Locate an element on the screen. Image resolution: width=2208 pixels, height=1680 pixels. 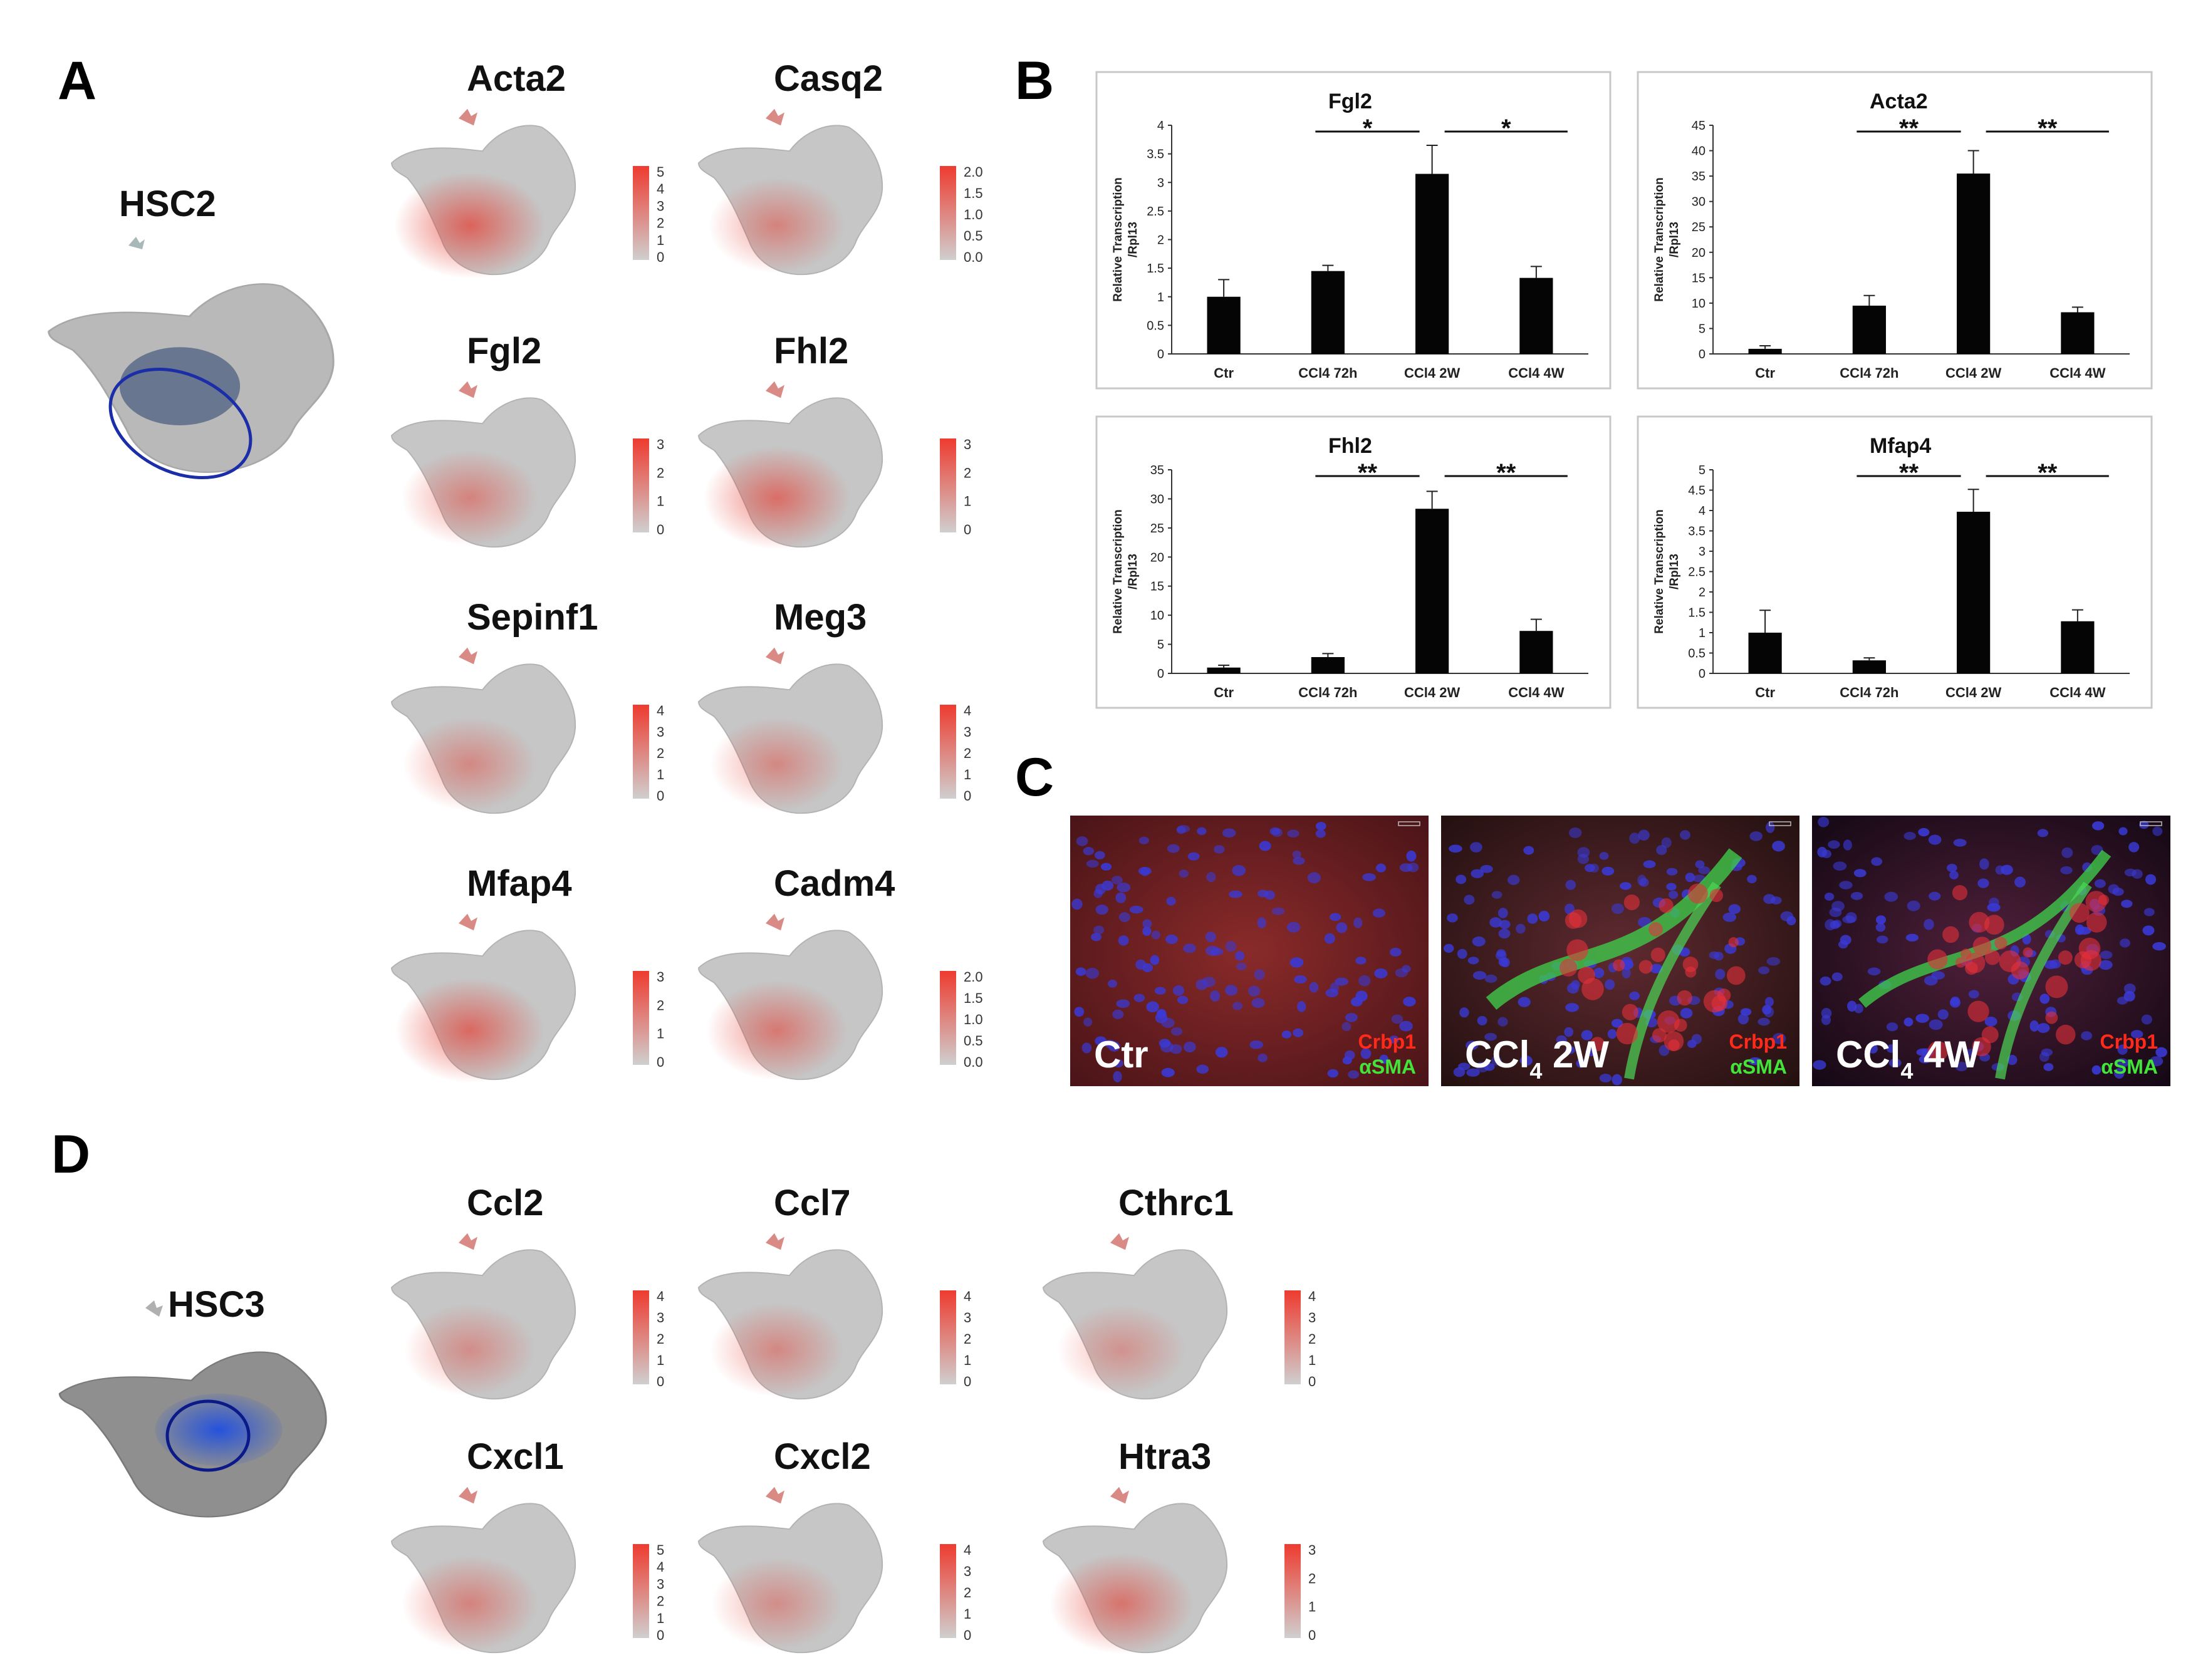
cluster-highlight is located at coordinates (219, 1429).